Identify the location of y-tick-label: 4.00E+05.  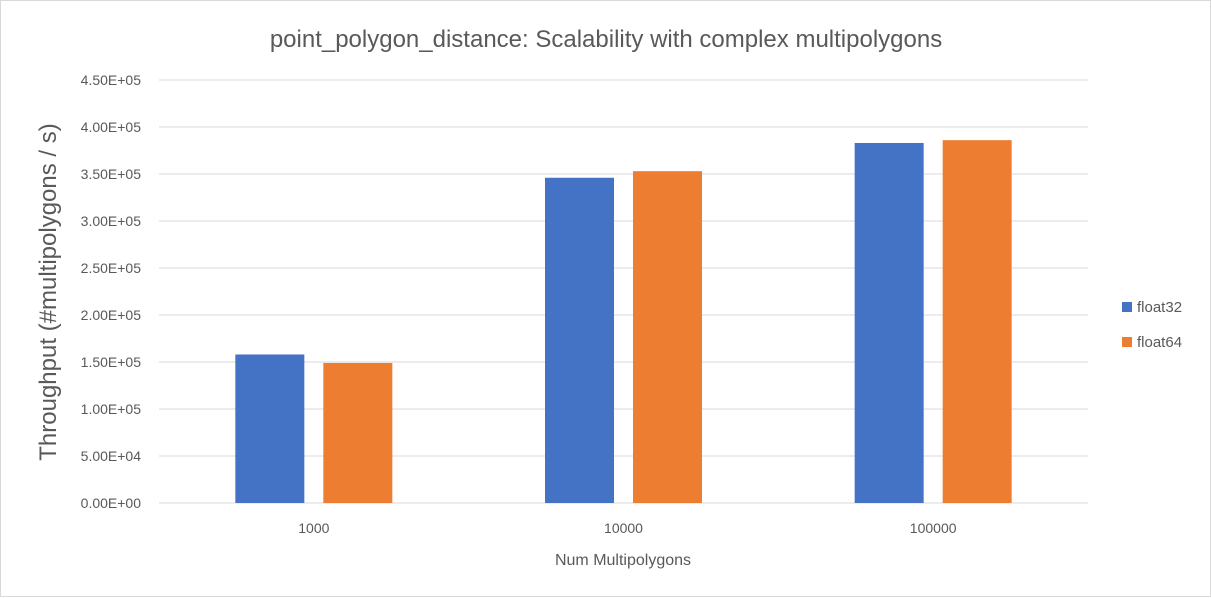
(111, 127).